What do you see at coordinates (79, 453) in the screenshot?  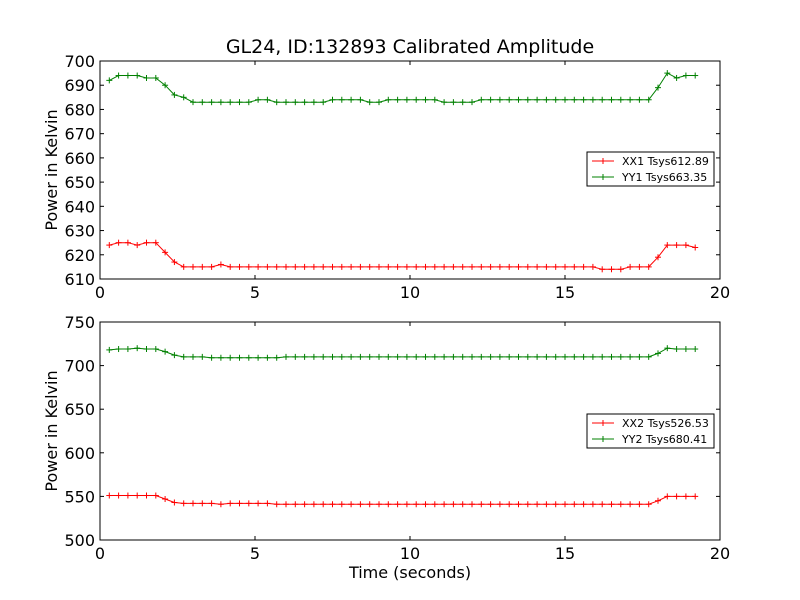 I see `y-tick-label: 600` at bounding box center [79, 453].